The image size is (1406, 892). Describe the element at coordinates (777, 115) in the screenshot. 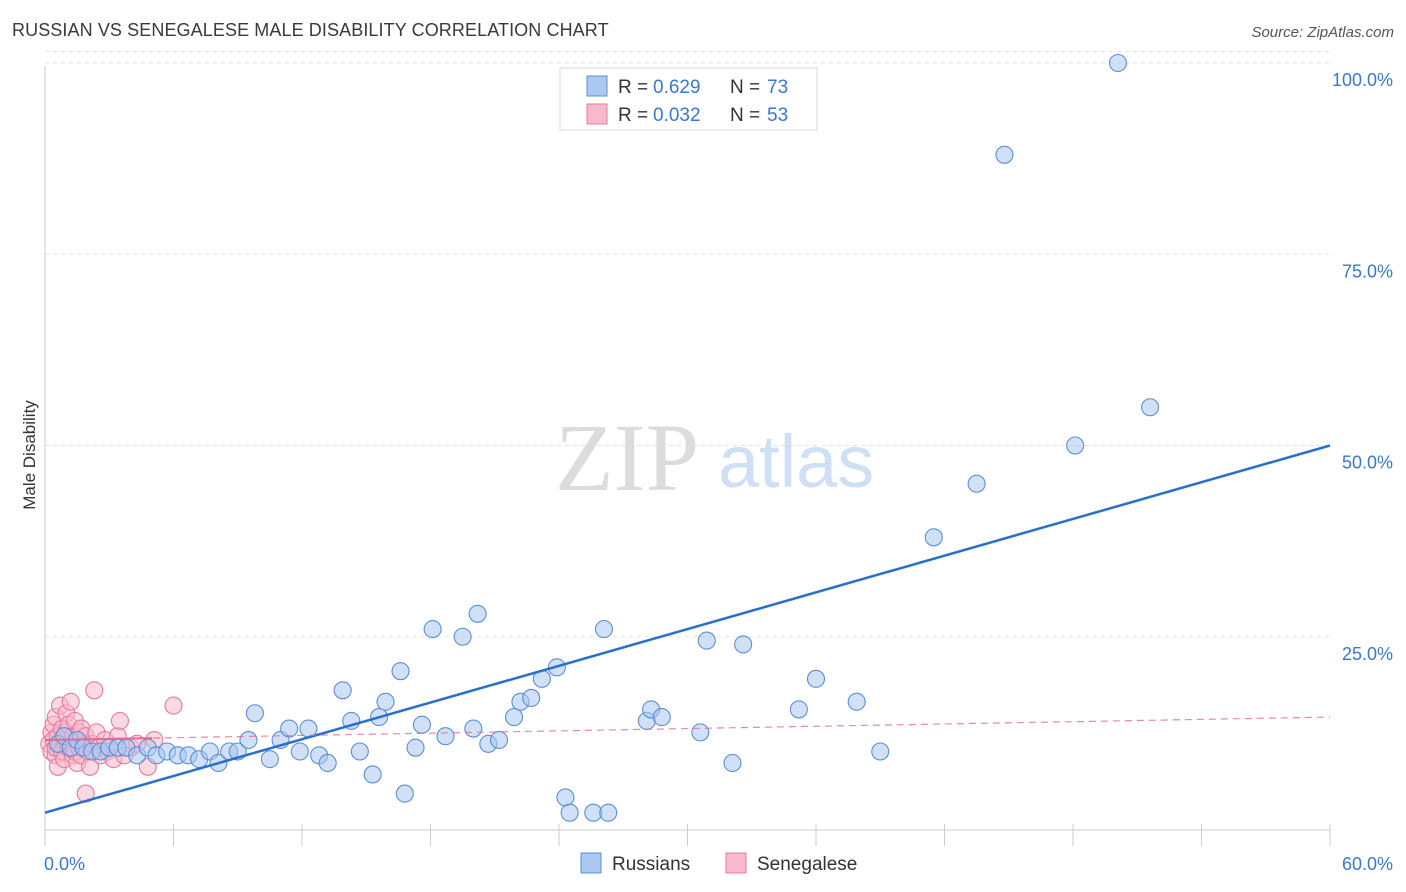

I see `legend-n-value: 53` at that location.